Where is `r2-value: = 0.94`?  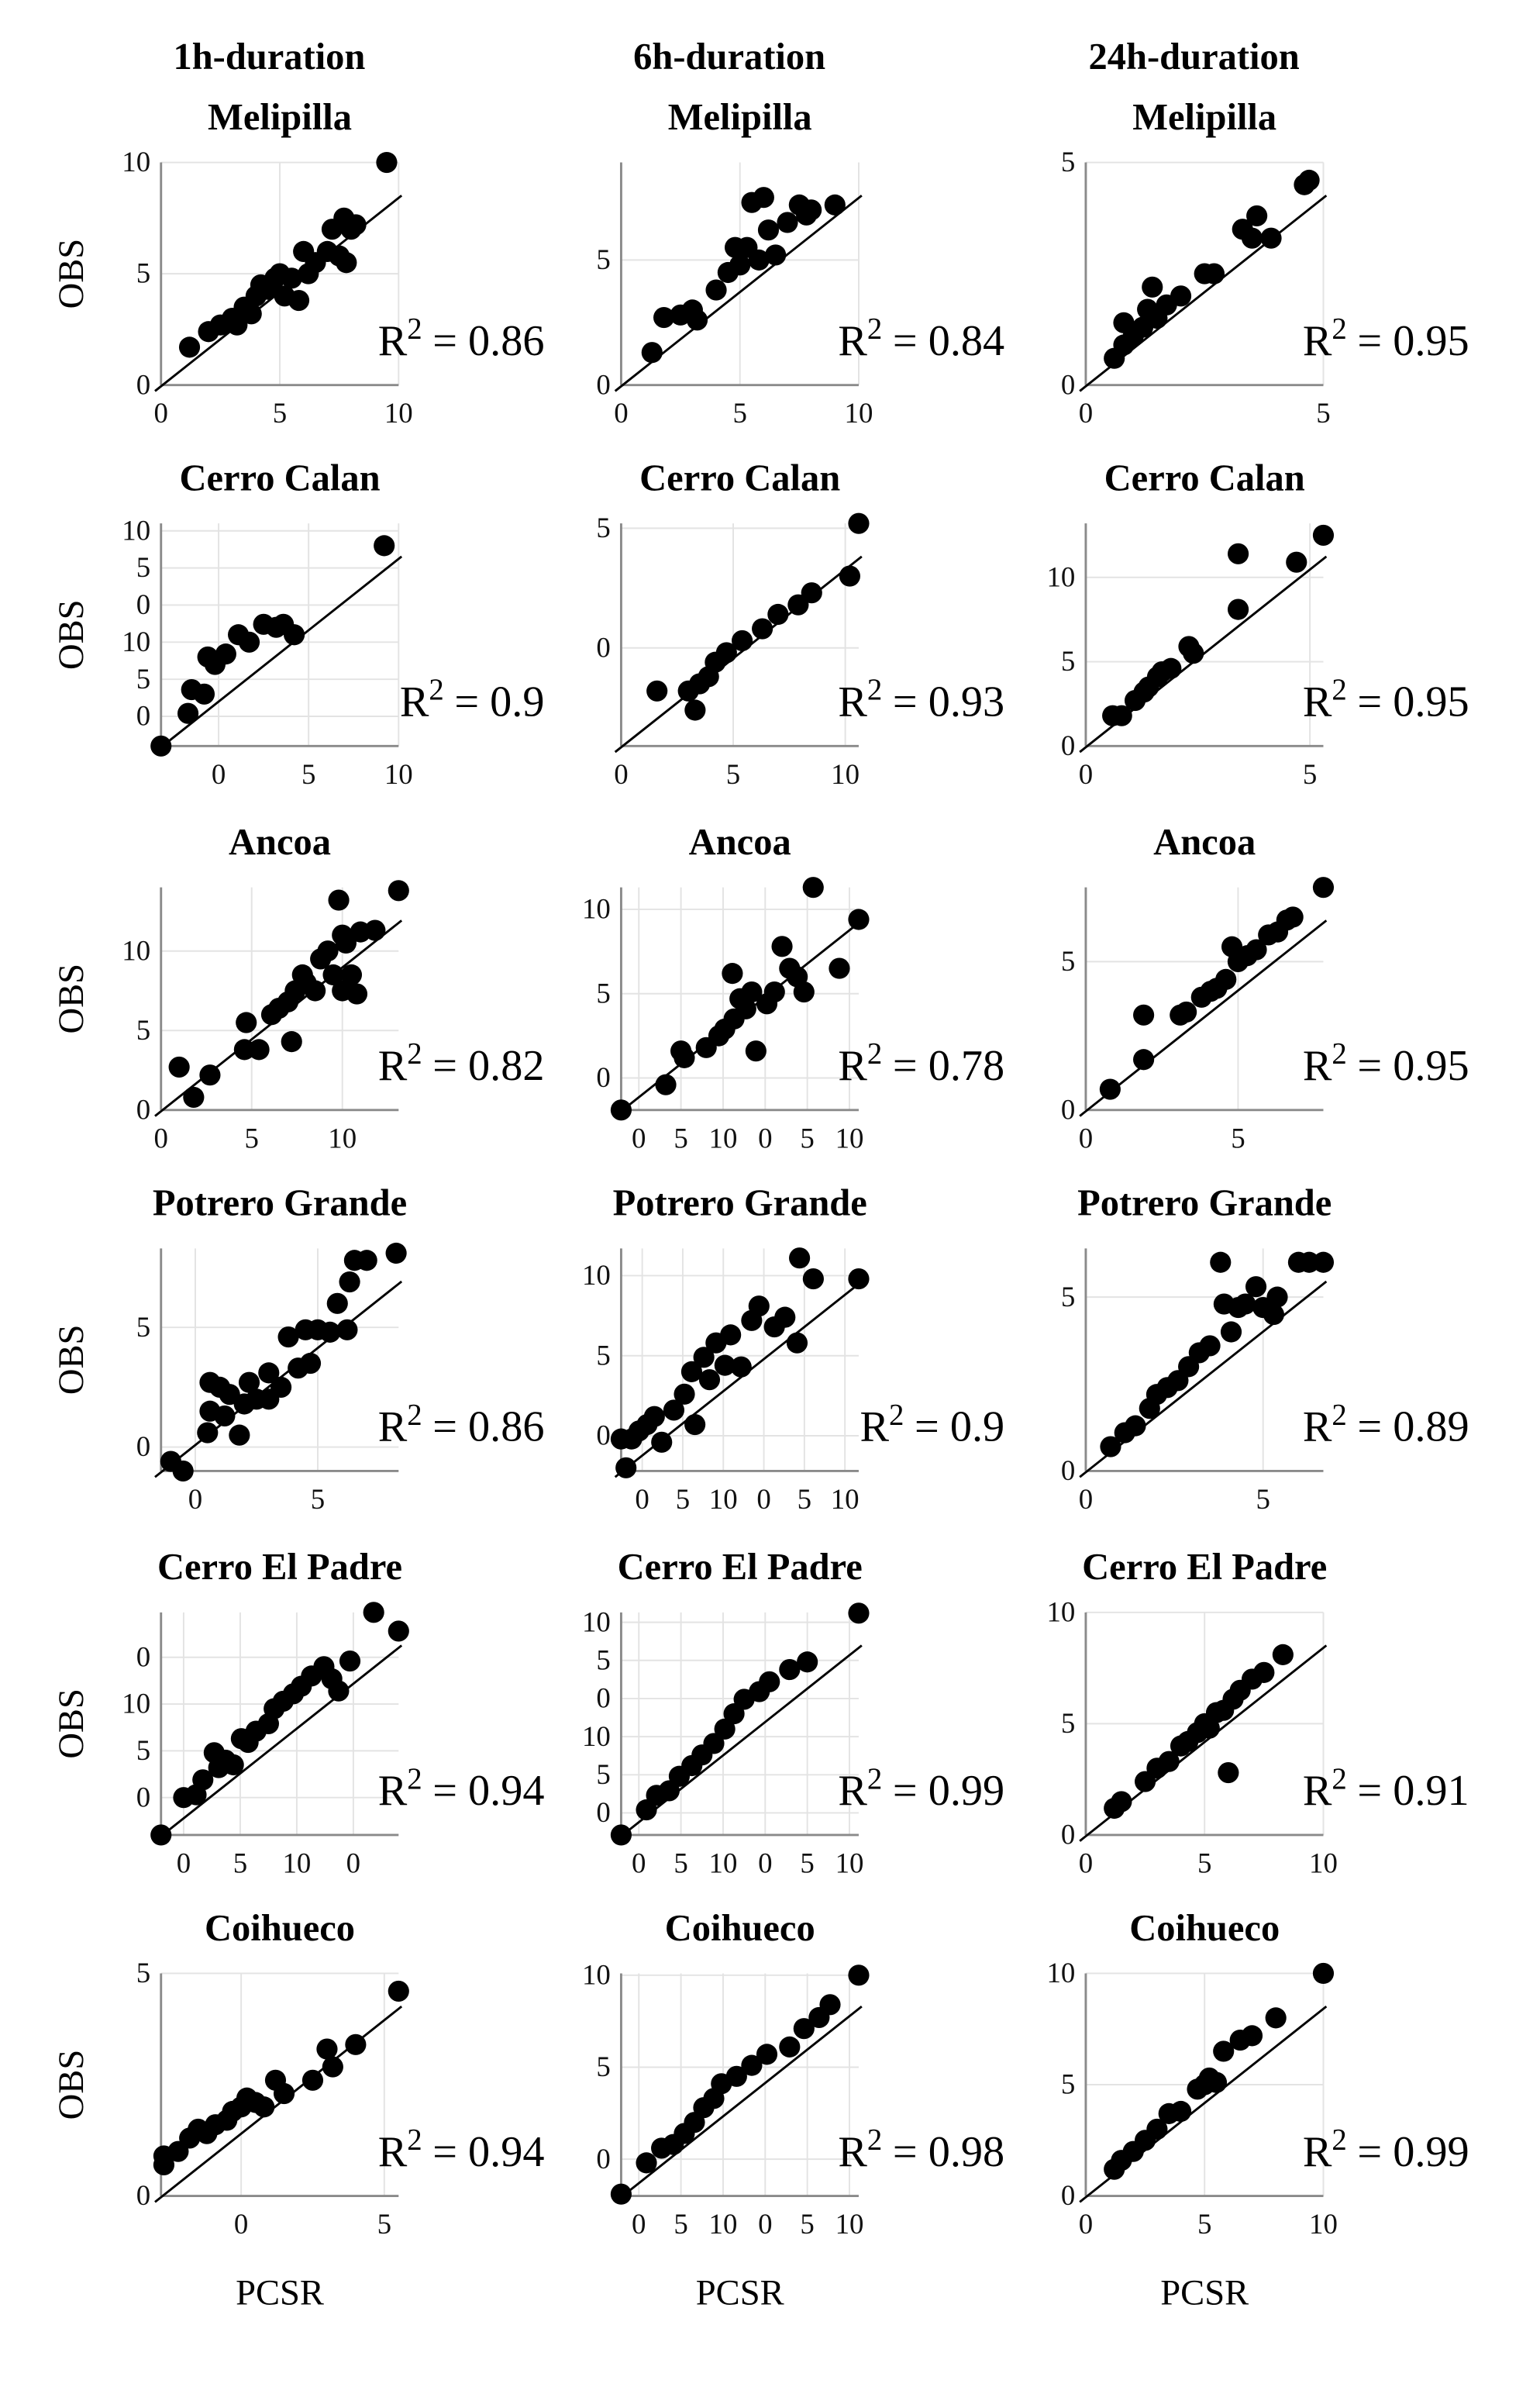
r2-value: = 0.94 is located at coordinates (488, 1791).